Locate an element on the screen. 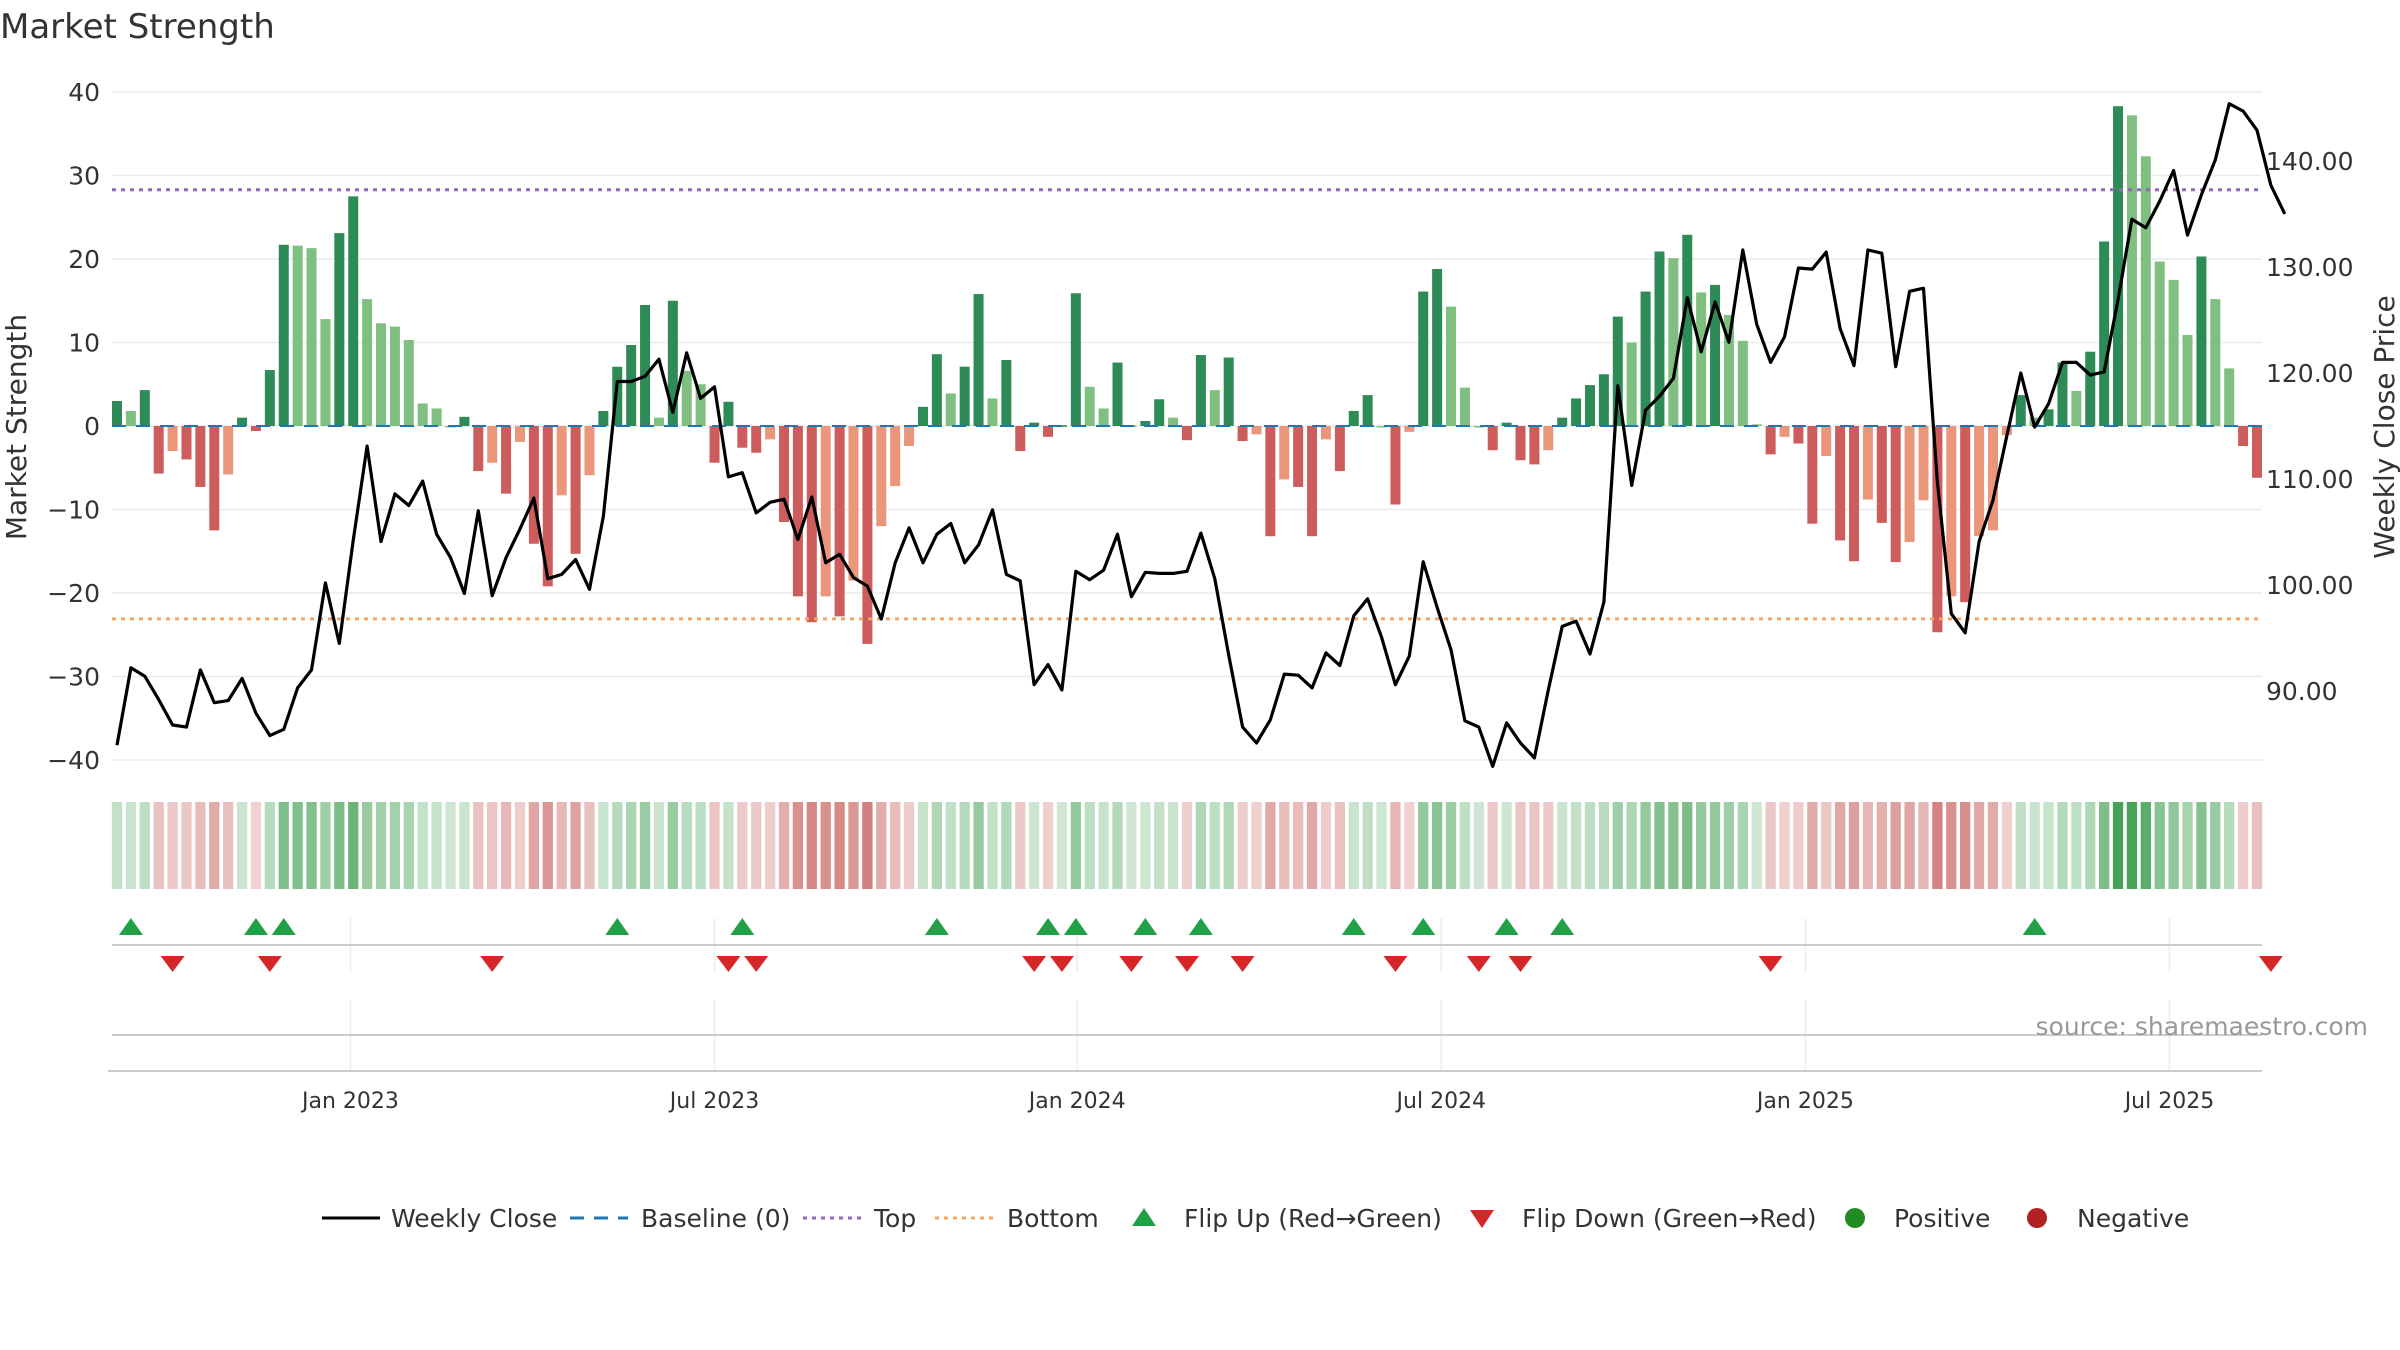 This screenshot has height=1350, width=2400. x-tick-label: Jan 2023 is located at coordinates (349, 1101).